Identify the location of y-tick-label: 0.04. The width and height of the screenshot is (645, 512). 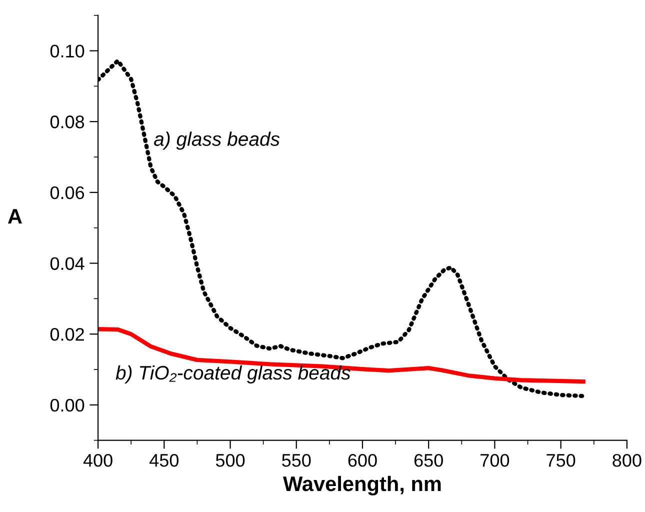
(67, 263).